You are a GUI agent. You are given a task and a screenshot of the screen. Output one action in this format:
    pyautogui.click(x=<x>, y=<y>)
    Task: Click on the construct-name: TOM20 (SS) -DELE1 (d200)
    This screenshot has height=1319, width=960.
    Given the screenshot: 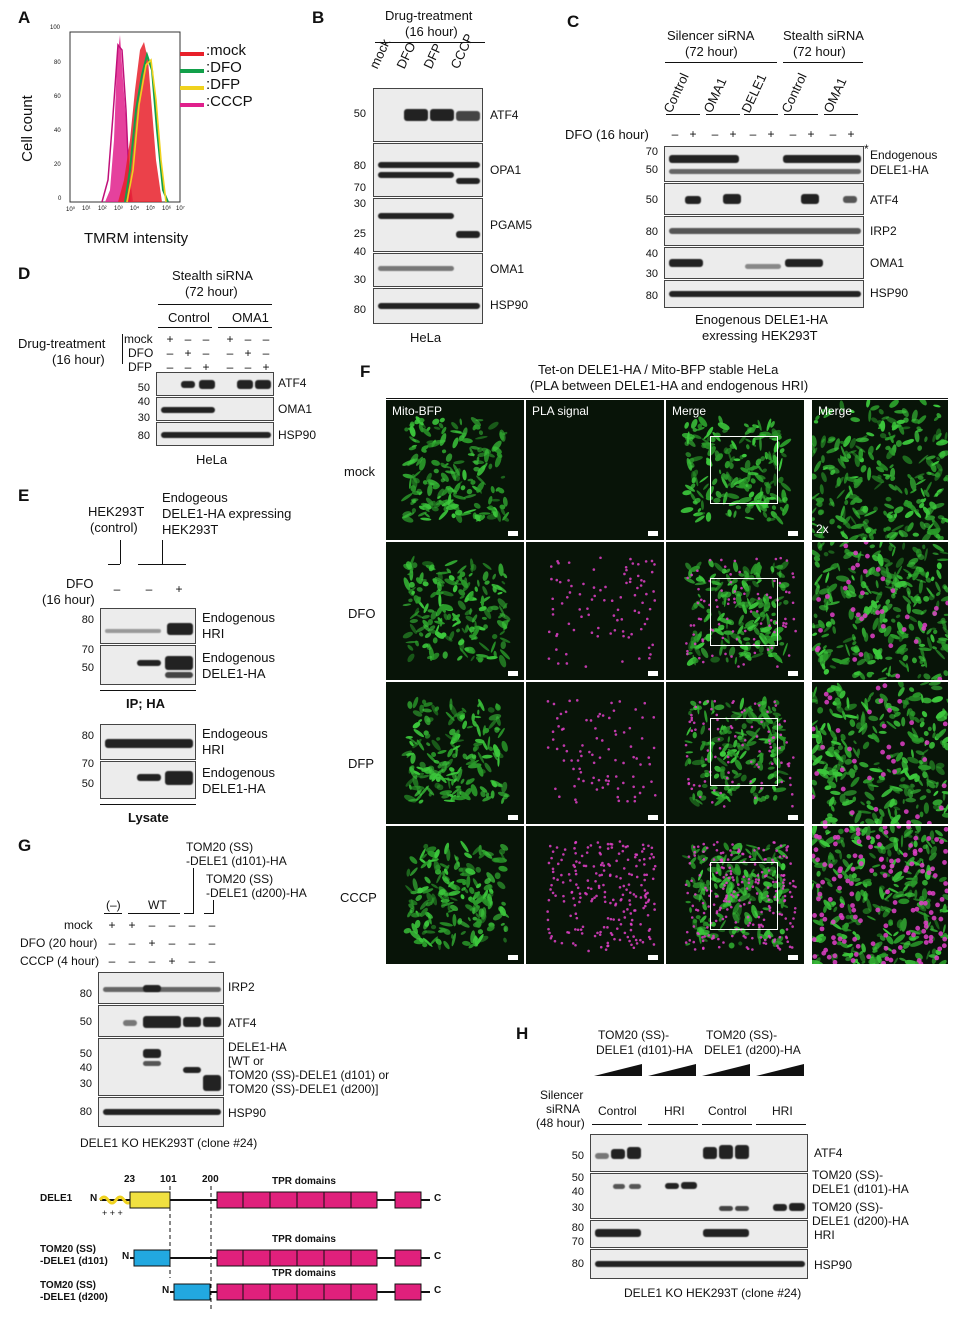 What is the action you would take?
    pyautogui.click(x=74, y=1291)
    